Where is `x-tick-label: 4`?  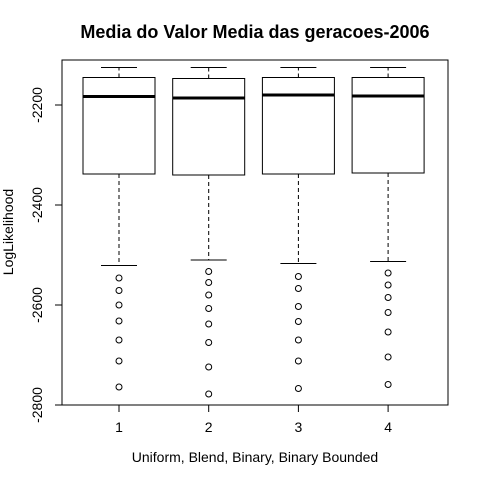
x-tick-label: 4 is located at coordinates (388, 427).